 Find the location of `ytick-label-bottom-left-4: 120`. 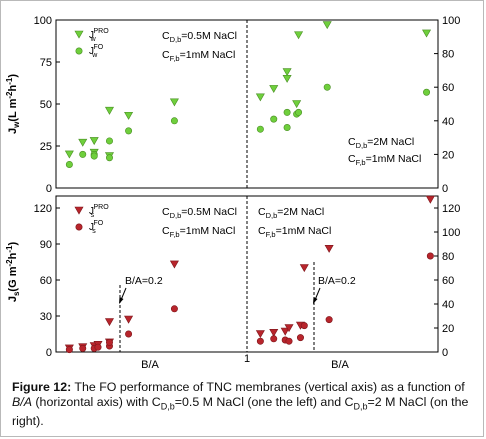

ytick-label-bottom-left-4: 120 is located at coordinates (43, 209).